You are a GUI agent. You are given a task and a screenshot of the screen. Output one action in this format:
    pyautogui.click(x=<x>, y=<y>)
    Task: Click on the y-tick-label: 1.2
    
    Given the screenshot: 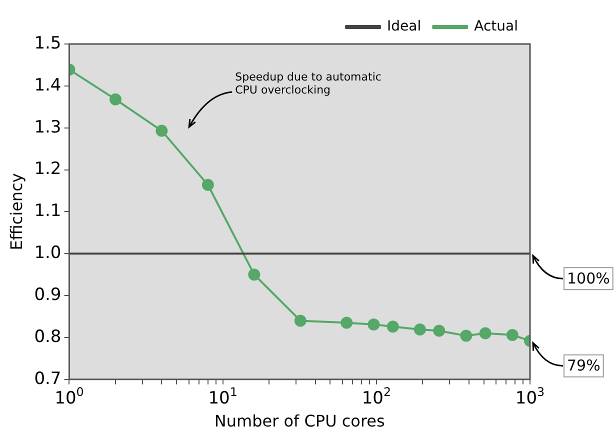 What is the action you would take?
    pyautogui.click(x=48, y=169)
    